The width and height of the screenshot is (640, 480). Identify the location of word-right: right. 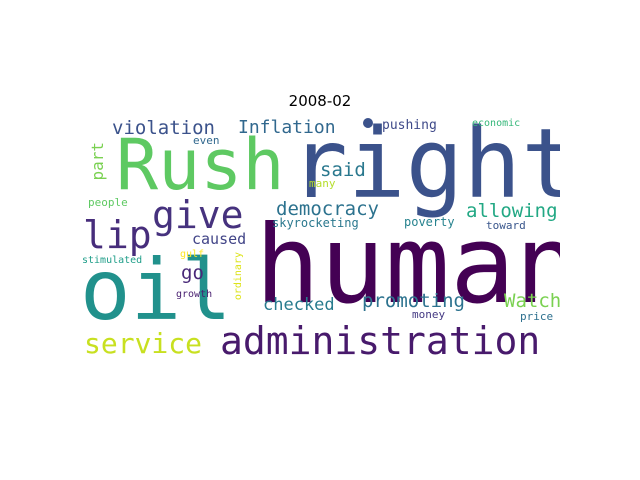
(425, 168).